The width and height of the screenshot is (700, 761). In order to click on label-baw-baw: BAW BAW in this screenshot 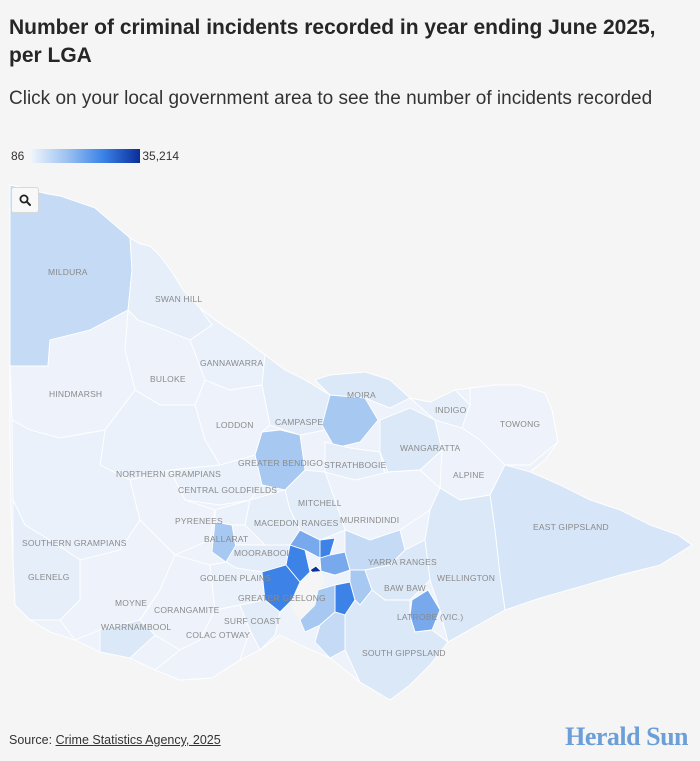, I will do `click(405, 588)`.